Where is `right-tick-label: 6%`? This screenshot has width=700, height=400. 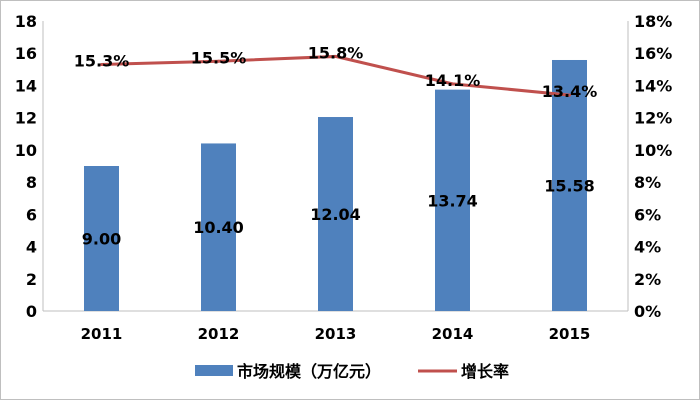
right-tick-label: 6% is located at coordinates (647, 214).